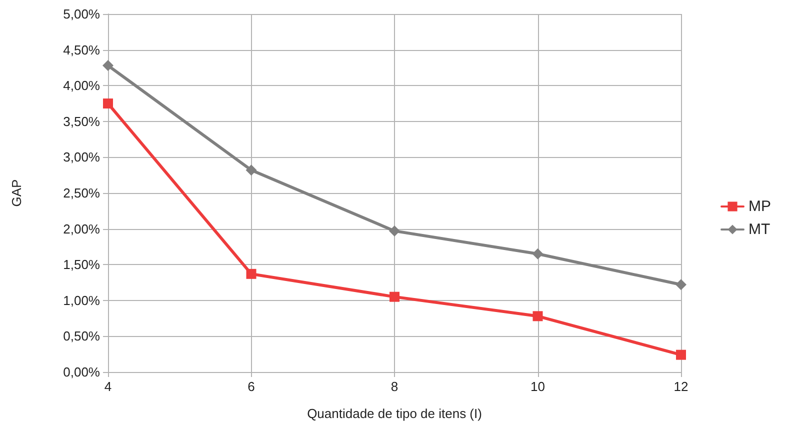 The width and height of the screenshot is (786, 436). I want to click on y-tick-label: 2,00%, so click(81, 228).